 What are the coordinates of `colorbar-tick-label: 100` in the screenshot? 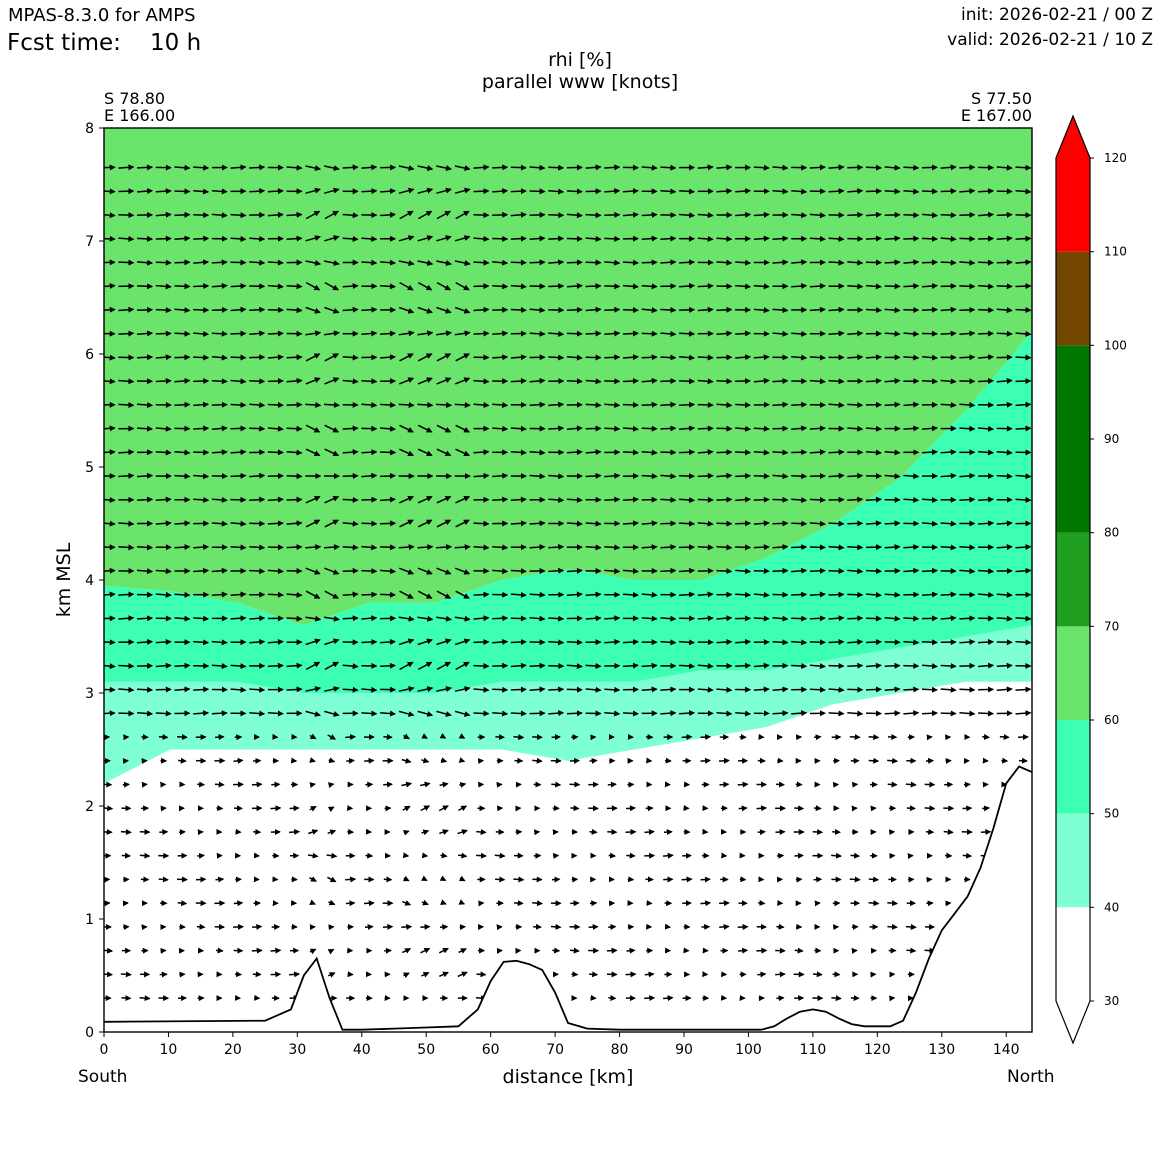 It's located at (1115, 345).